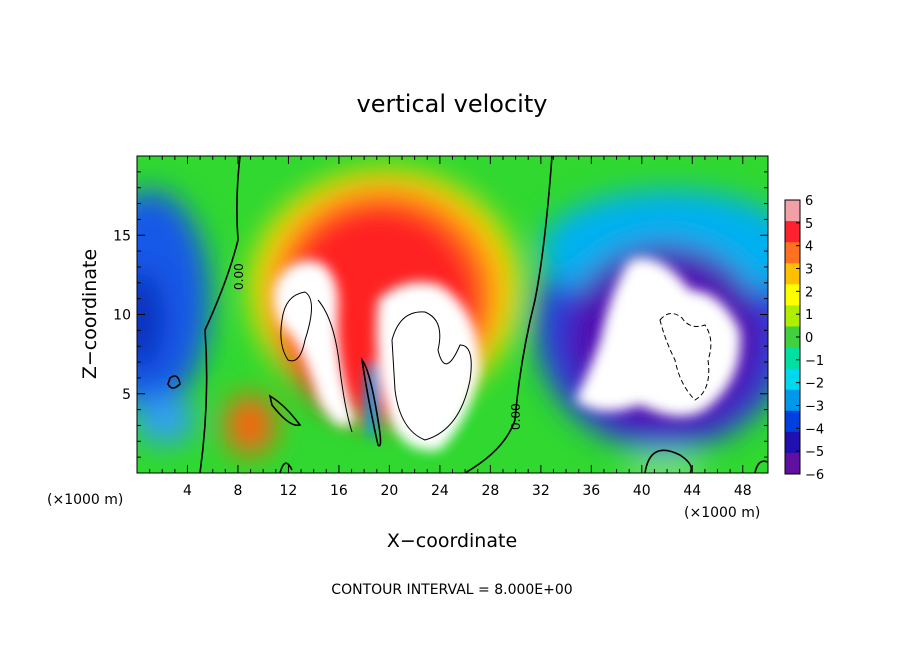  Describe the element at coordinates (122, 316) in the screenshot. I see `y-tick-label: 10` at that location.